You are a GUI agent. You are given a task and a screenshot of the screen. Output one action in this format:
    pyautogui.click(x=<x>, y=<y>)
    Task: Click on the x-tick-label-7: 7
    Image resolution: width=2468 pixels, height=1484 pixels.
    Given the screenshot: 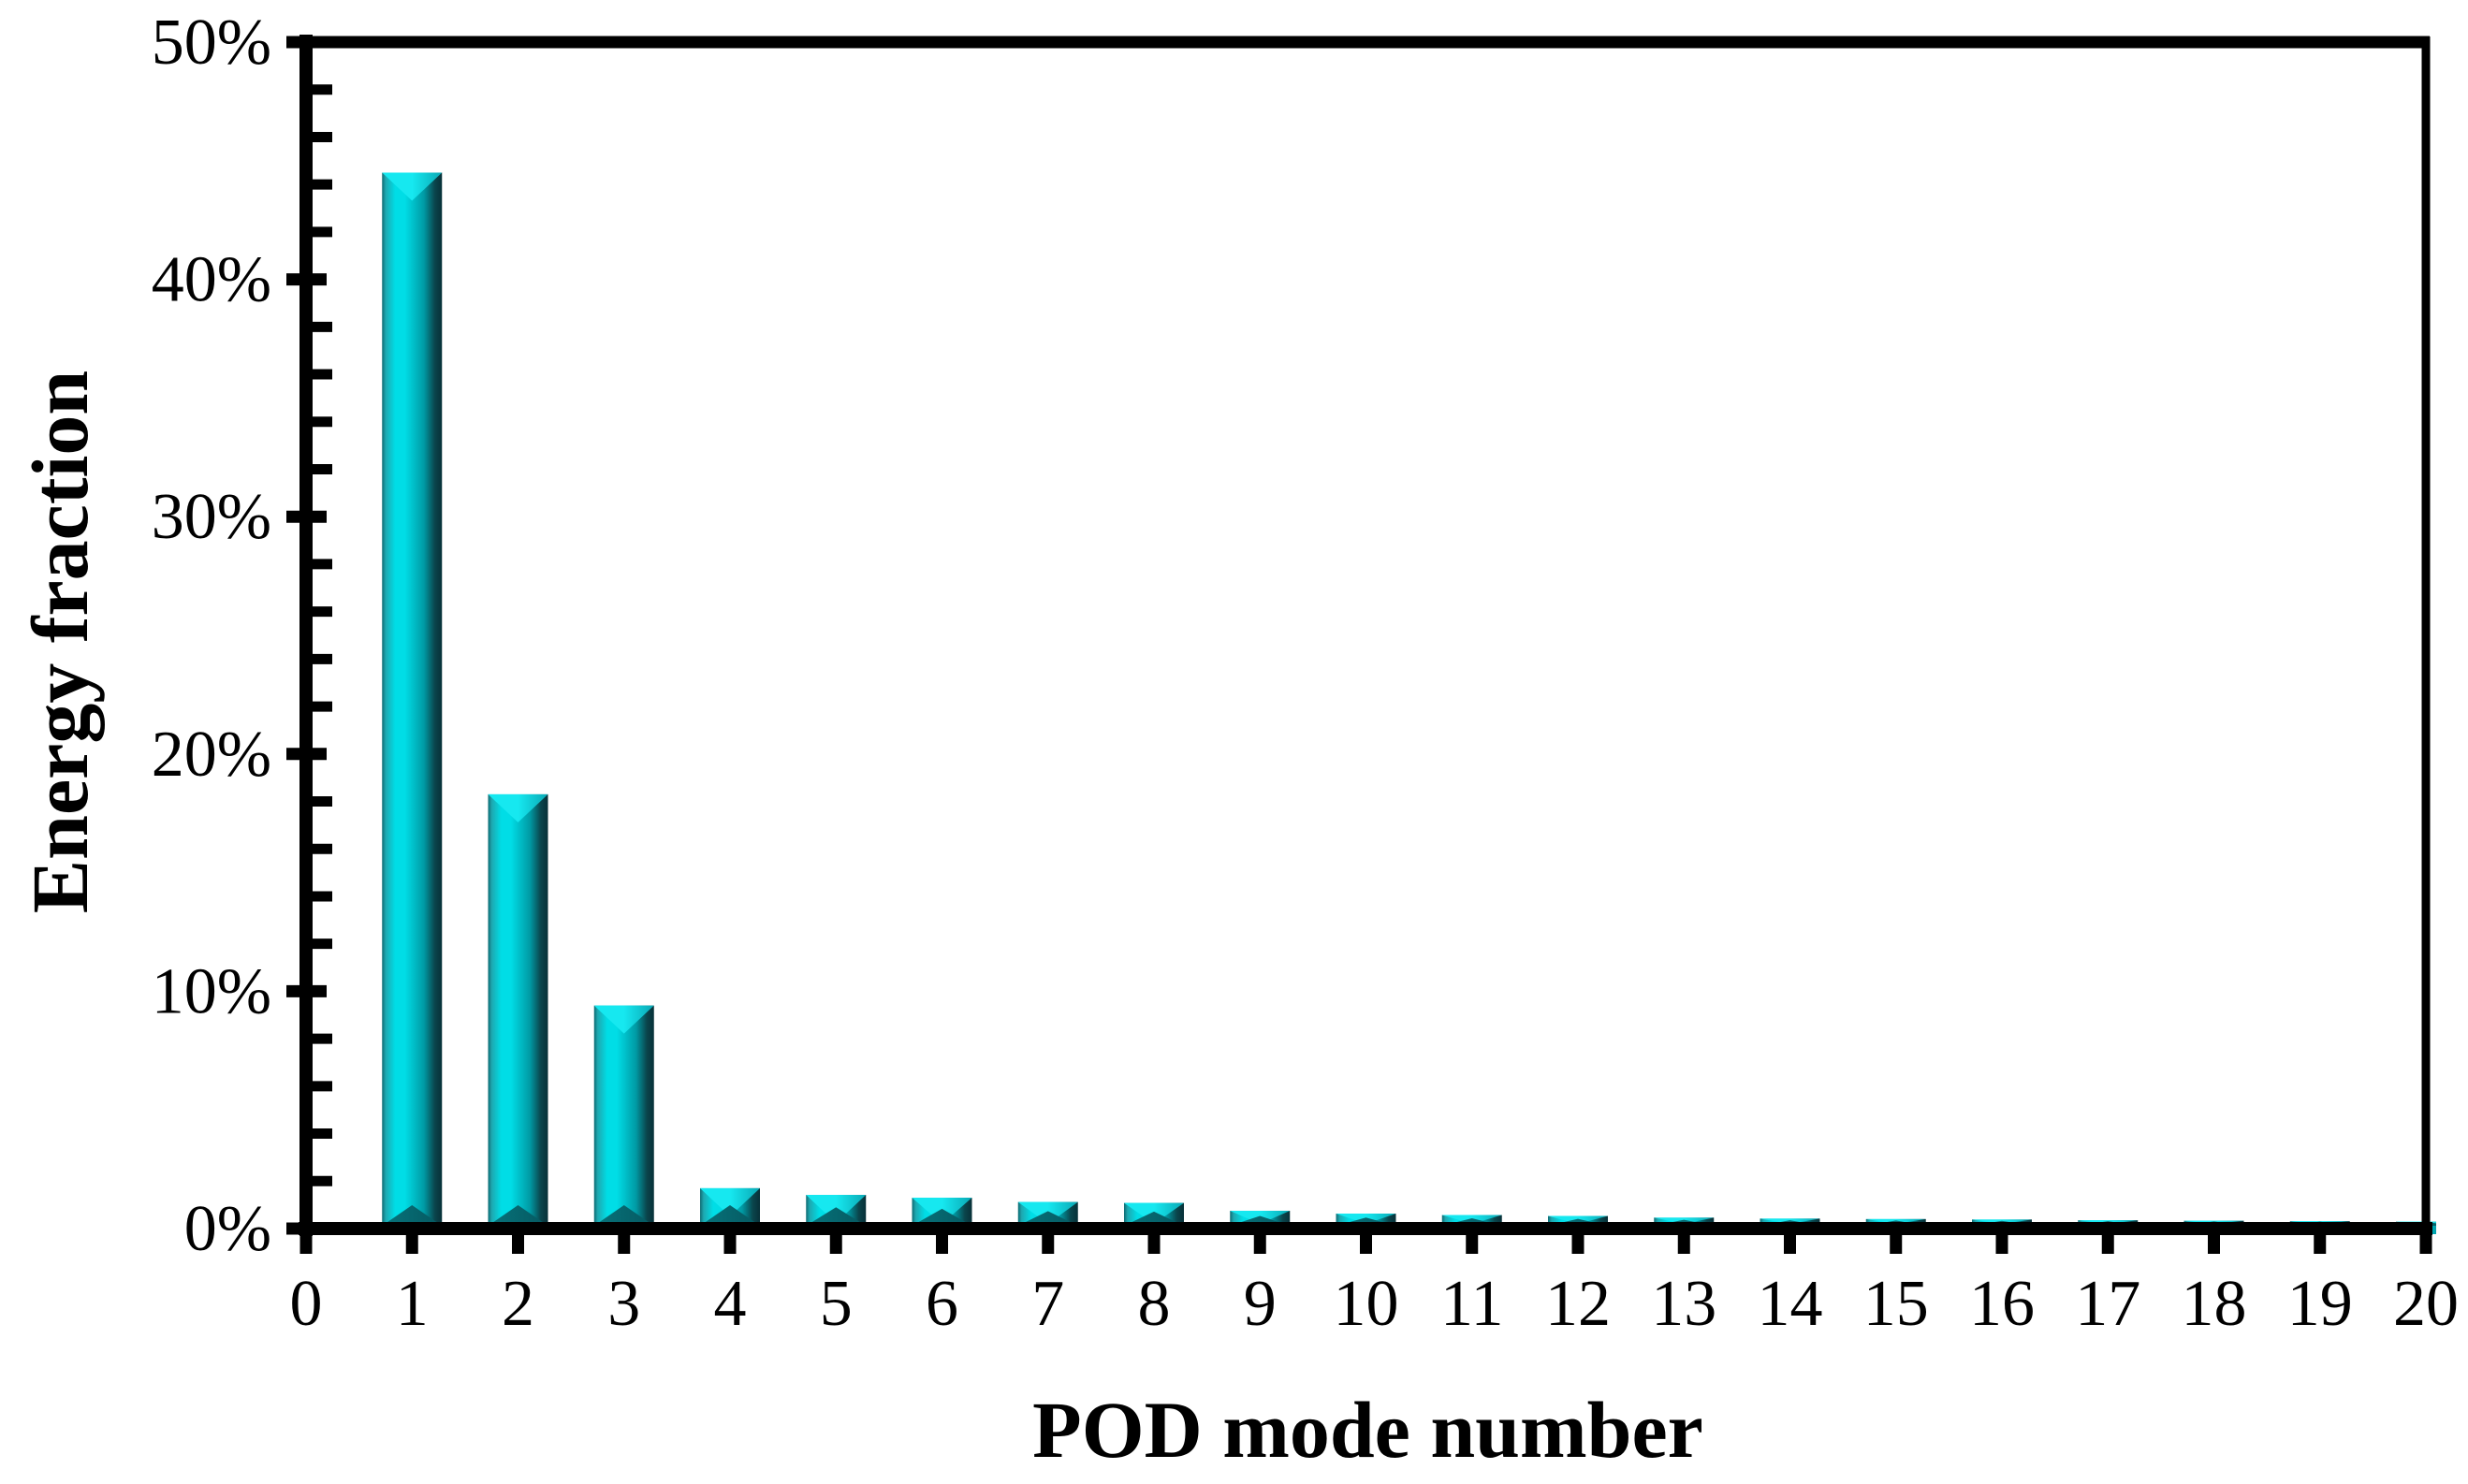 What is the action you would take?
    pyautogui.click(x=1047, y=1304)
    